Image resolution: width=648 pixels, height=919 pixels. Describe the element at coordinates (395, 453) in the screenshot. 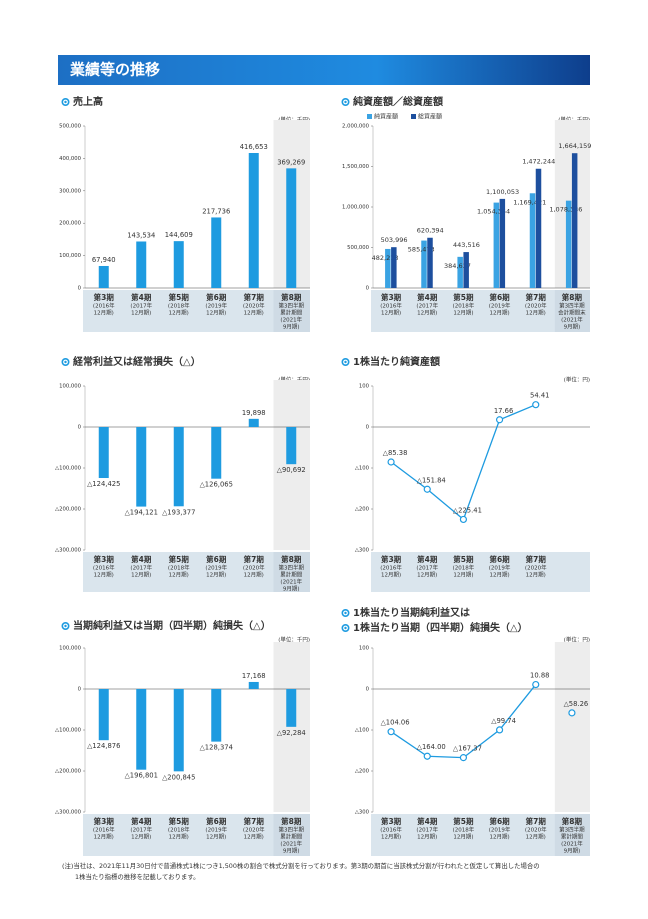

I see `value-label: △85.38` at that location.